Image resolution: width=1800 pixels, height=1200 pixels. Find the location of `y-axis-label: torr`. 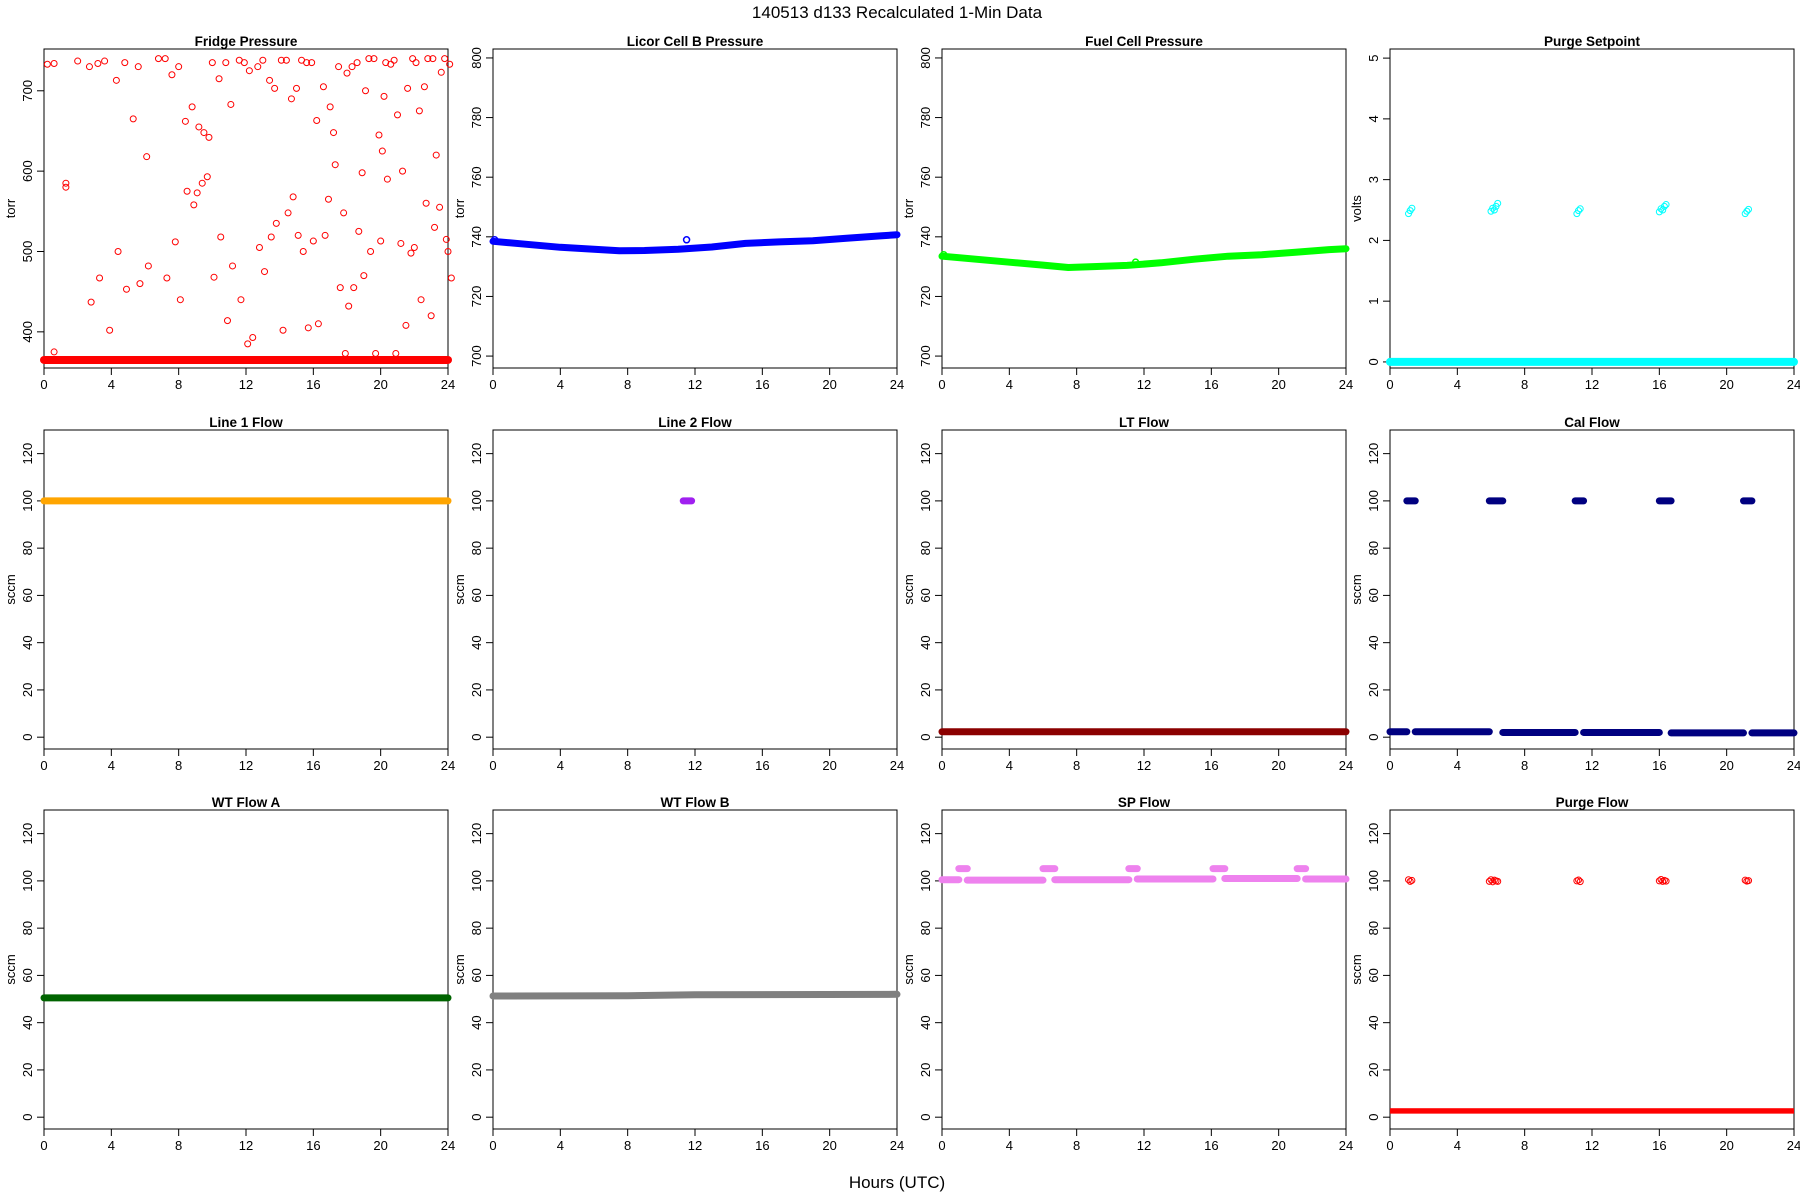

y-axis-label: torr is located at coordinates (459, 208).